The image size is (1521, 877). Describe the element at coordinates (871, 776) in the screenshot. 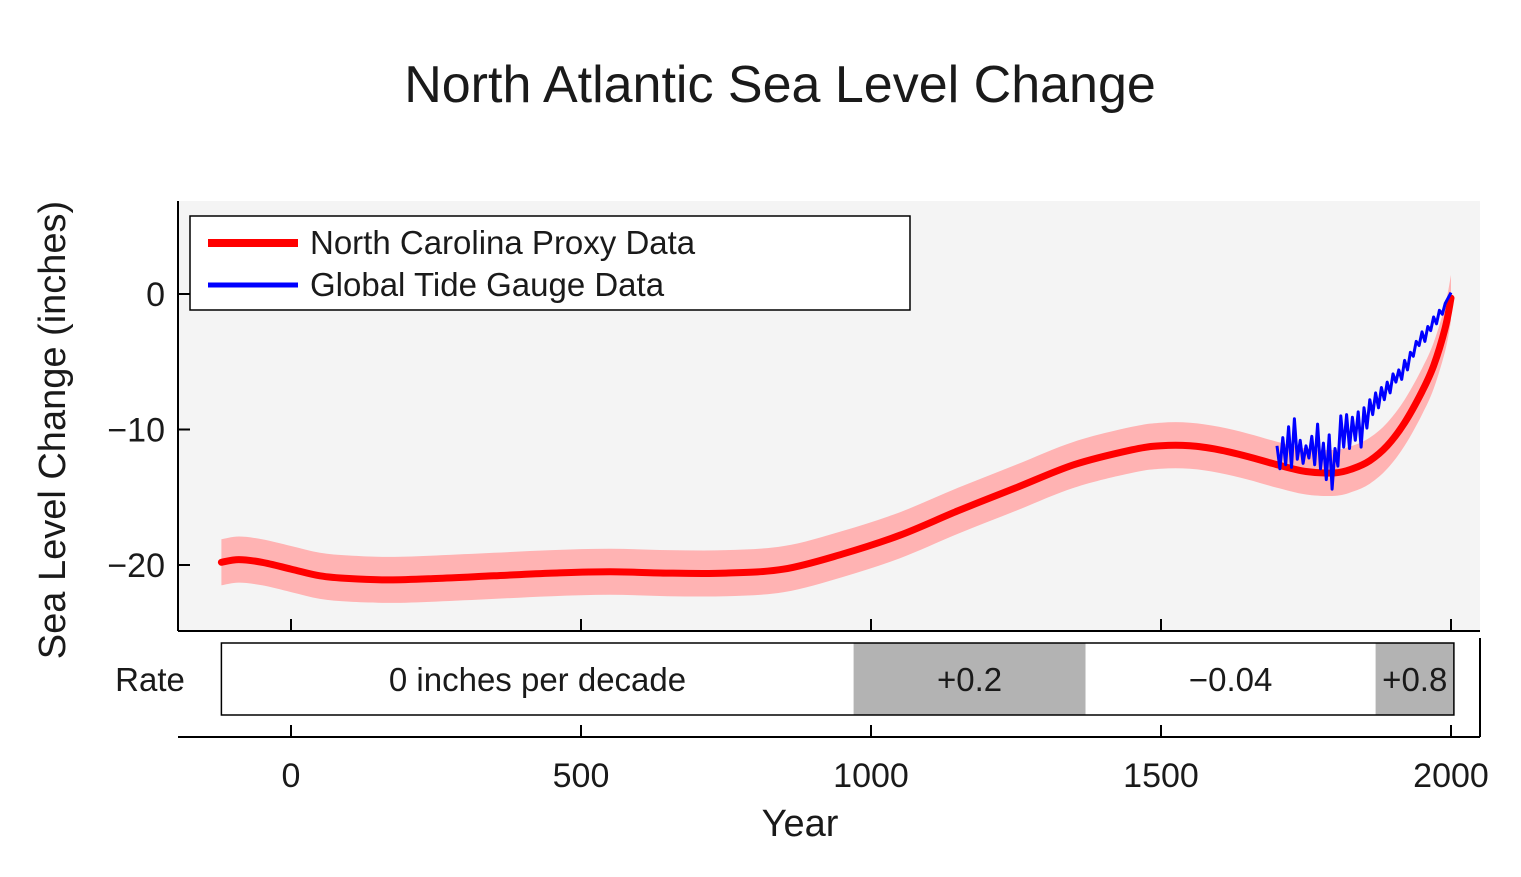

I see `x-tick-label: 1000` at that location.